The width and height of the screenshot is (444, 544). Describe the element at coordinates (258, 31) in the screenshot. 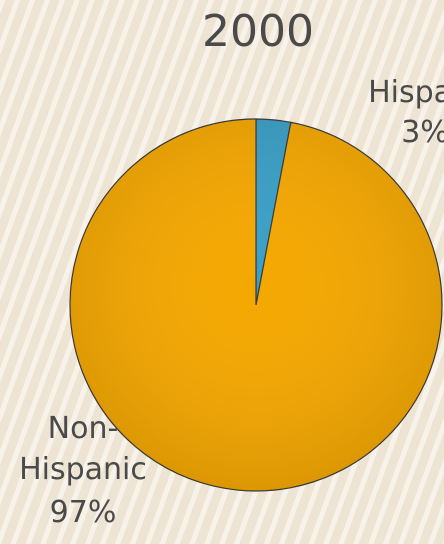

I see `chart-title: 2000` at that location.